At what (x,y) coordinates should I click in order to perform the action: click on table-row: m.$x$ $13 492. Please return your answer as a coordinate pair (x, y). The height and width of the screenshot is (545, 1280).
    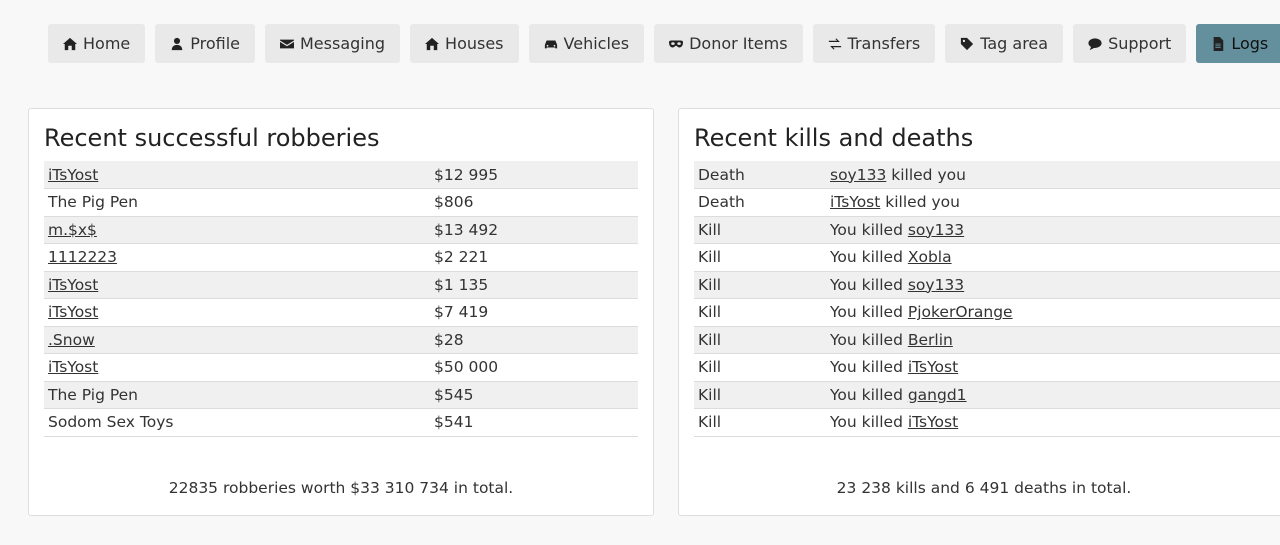
    Looking at the image, I should click on (341, 230).